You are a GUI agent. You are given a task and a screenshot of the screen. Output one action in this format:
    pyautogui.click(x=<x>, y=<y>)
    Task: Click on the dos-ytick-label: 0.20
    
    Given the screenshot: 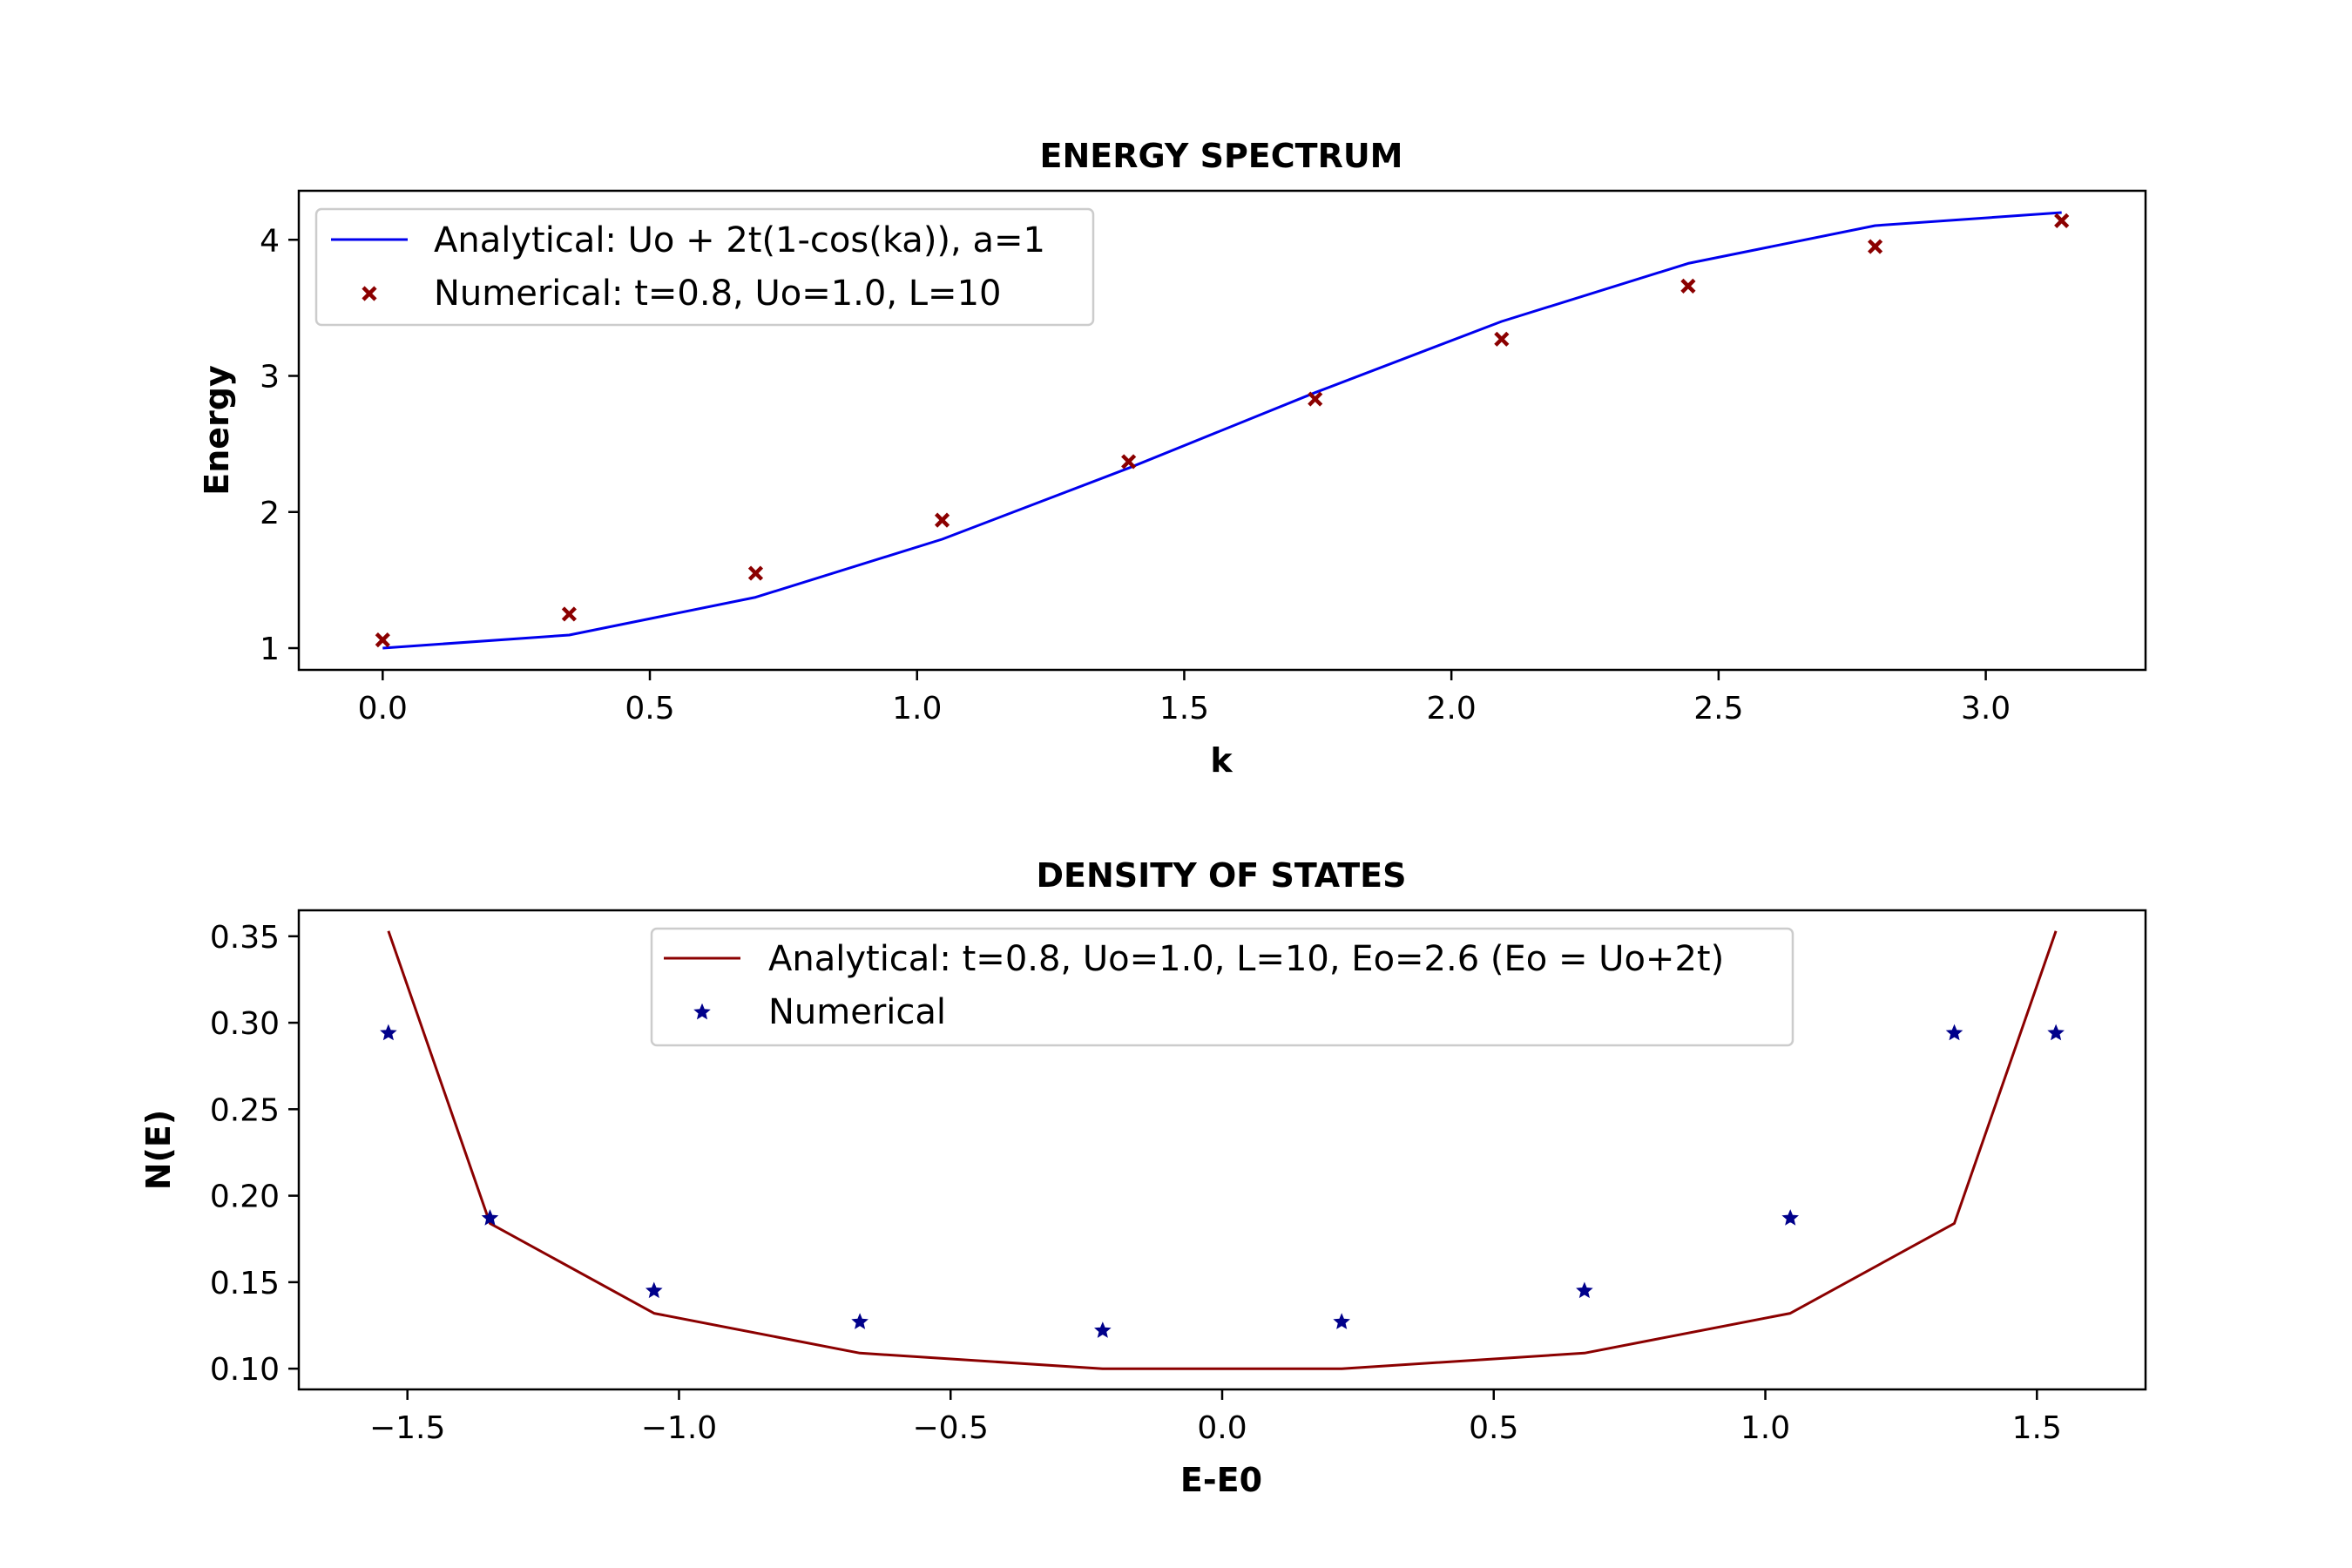 What is the action you would take?
    pyautogui.click(x=245, y=1197)
    